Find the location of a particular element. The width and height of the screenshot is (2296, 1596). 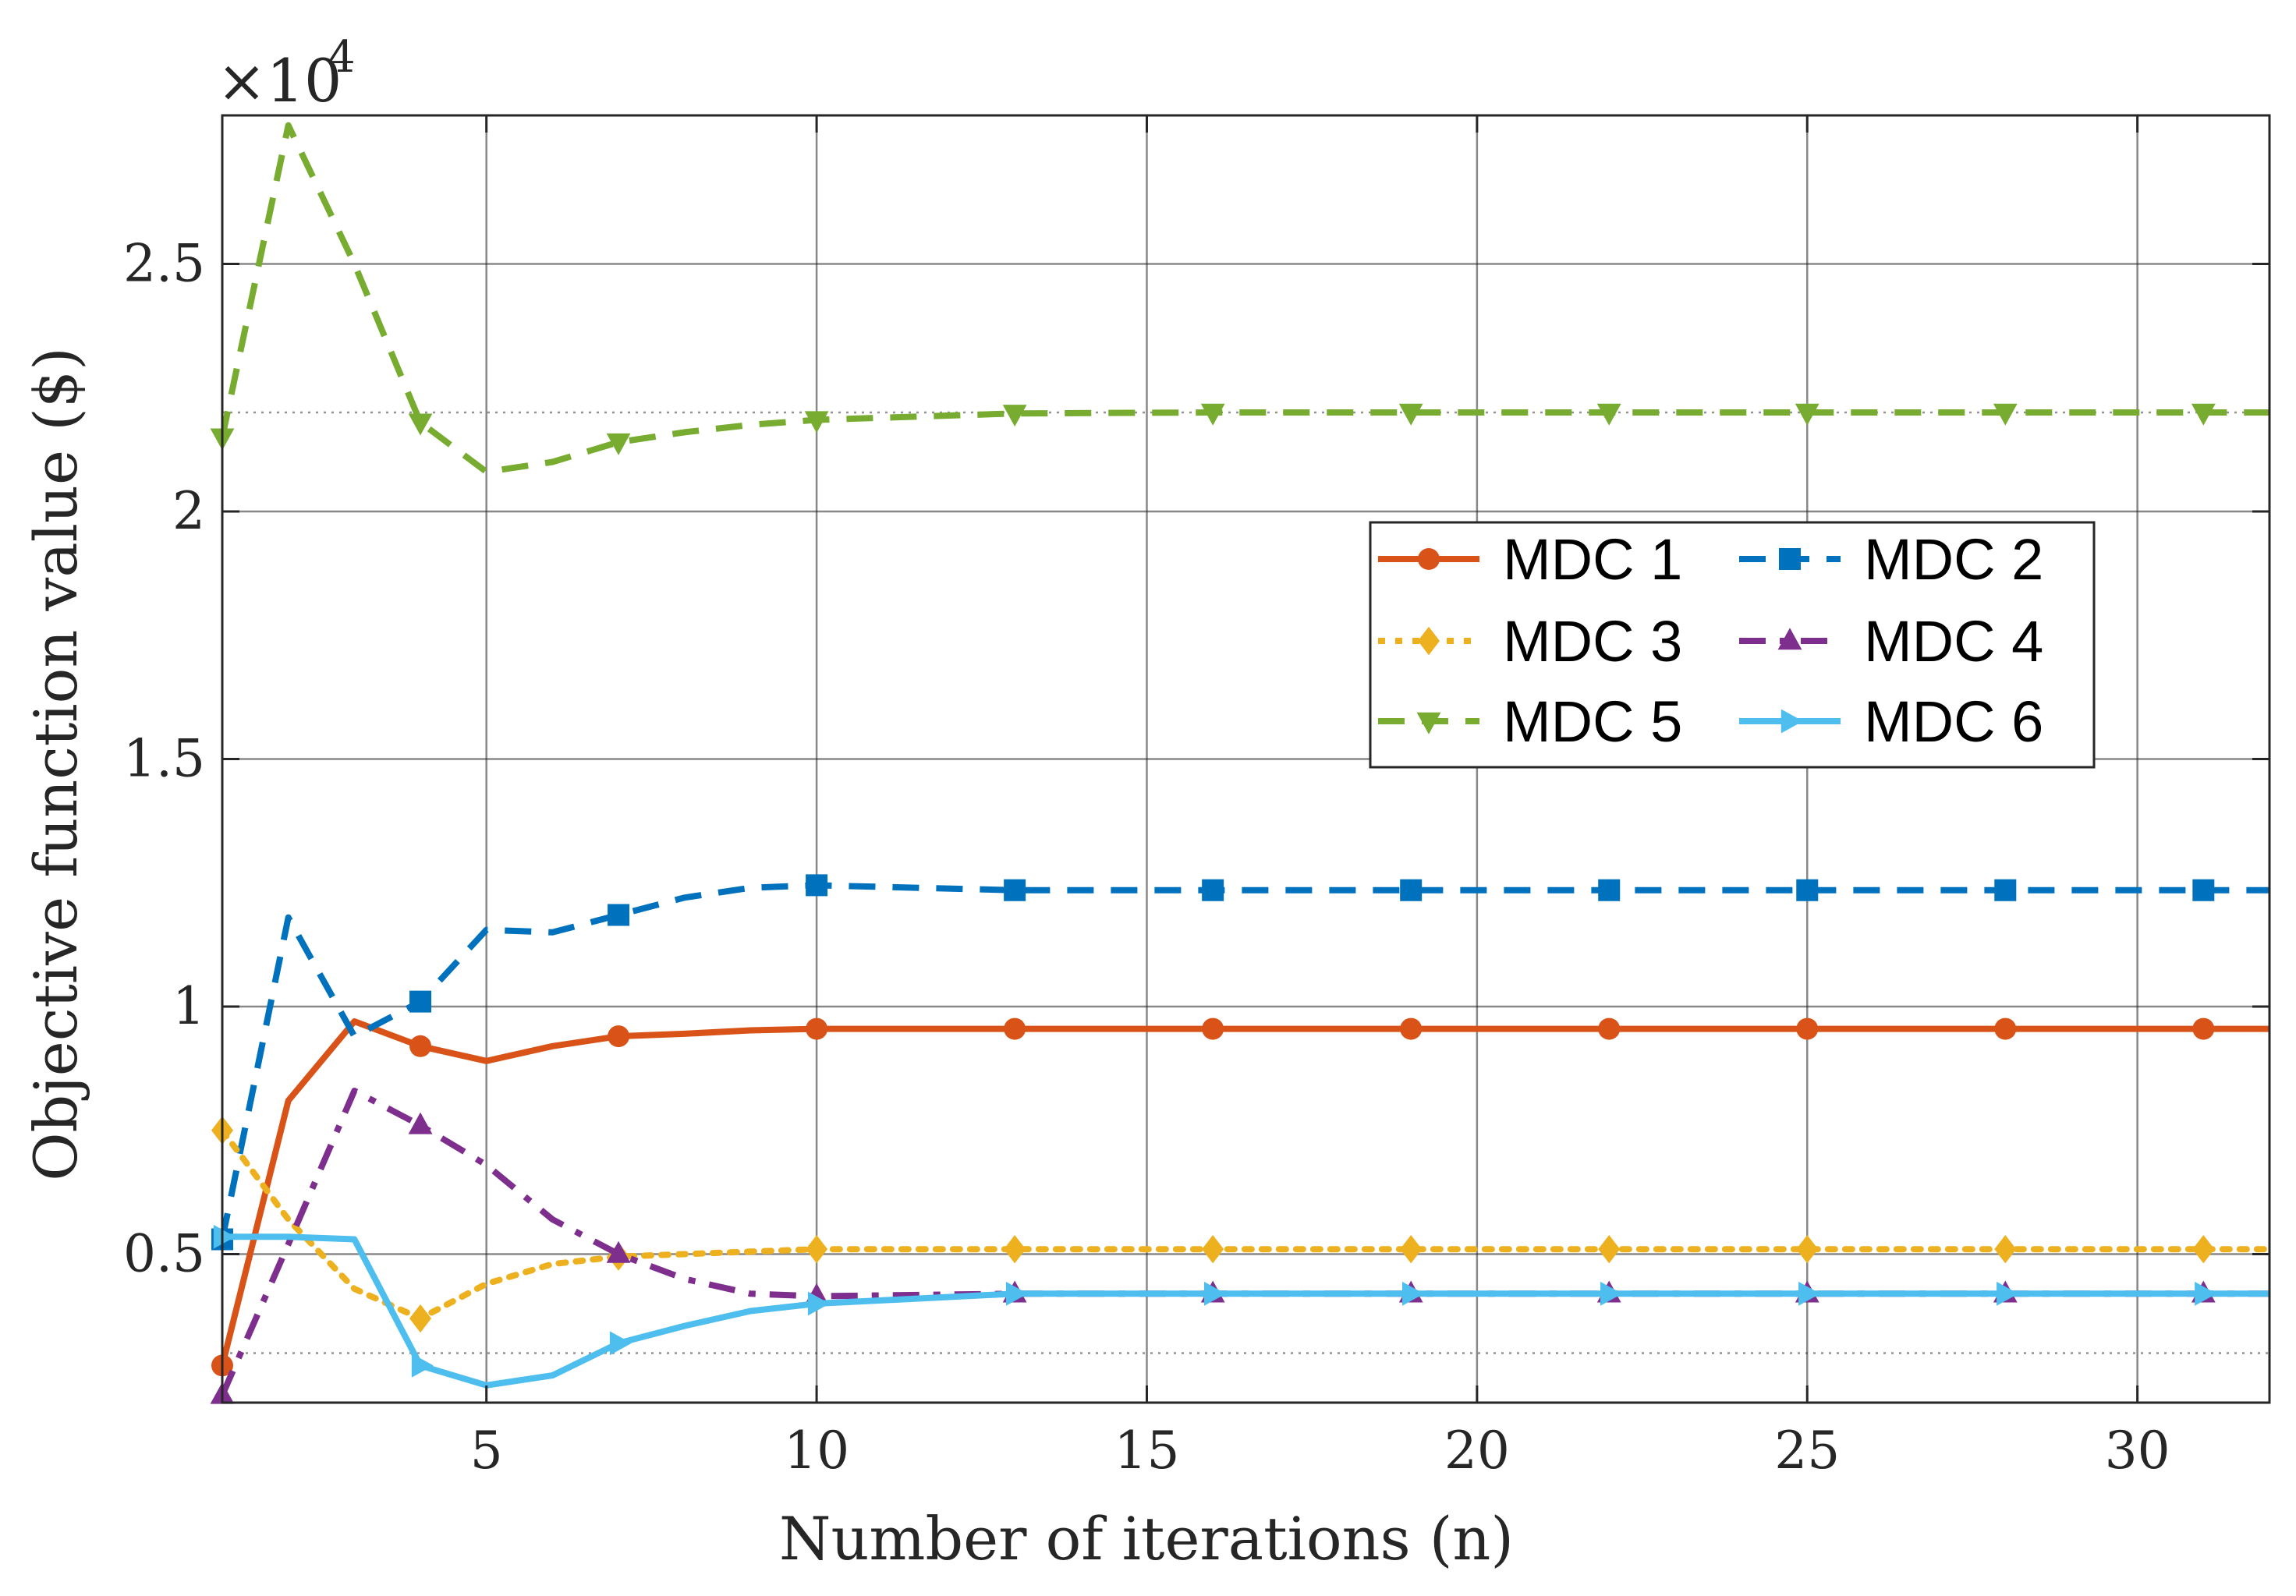

legend-entry: MDC 6 is located at coordinates (1891, 721).